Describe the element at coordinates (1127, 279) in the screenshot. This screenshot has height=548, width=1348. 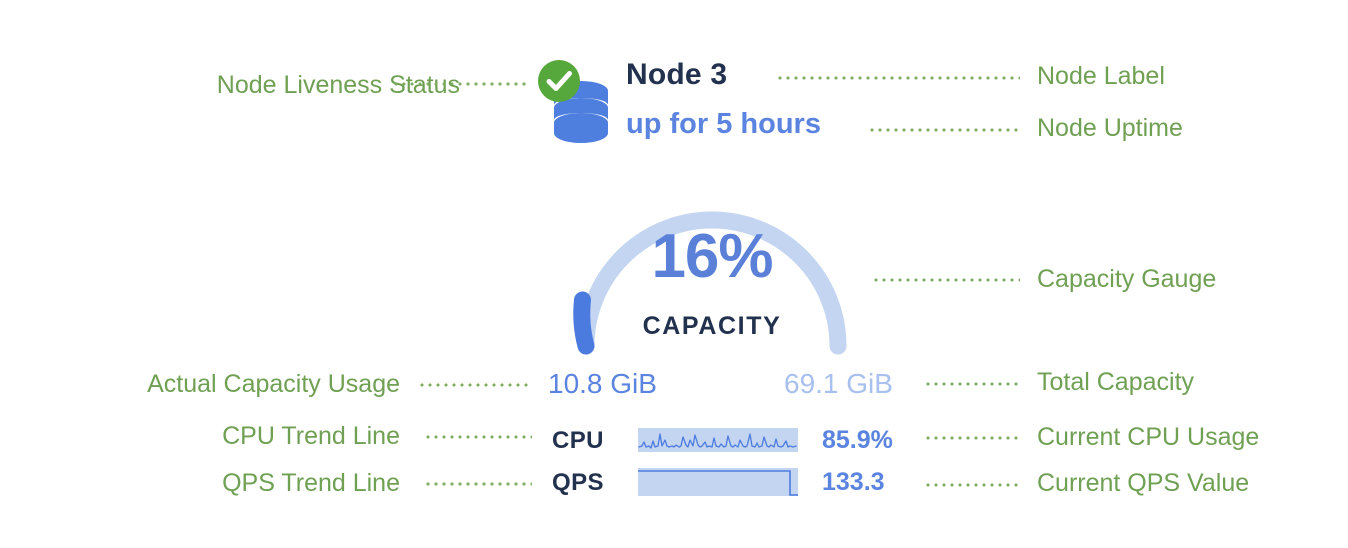
I see `annotation-capacity-gauge: Capacity Gauge` at that location.